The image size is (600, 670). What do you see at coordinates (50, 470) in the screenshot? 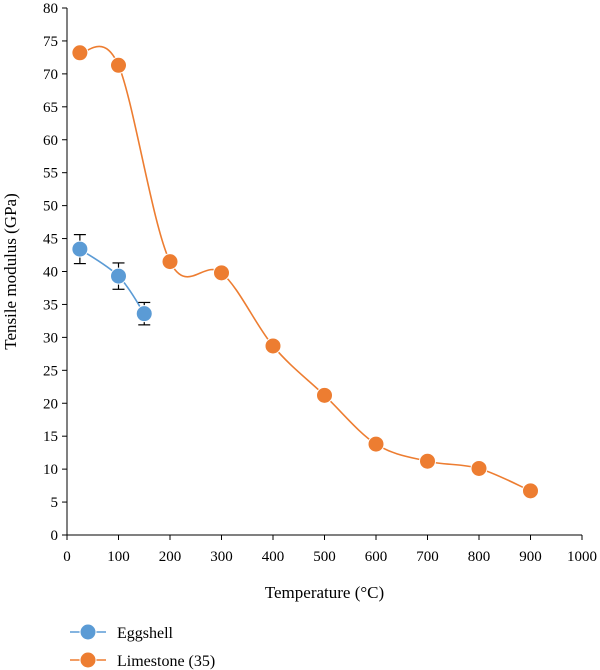
I see `y-tick-label: 10` at bounding box center [50, 470].